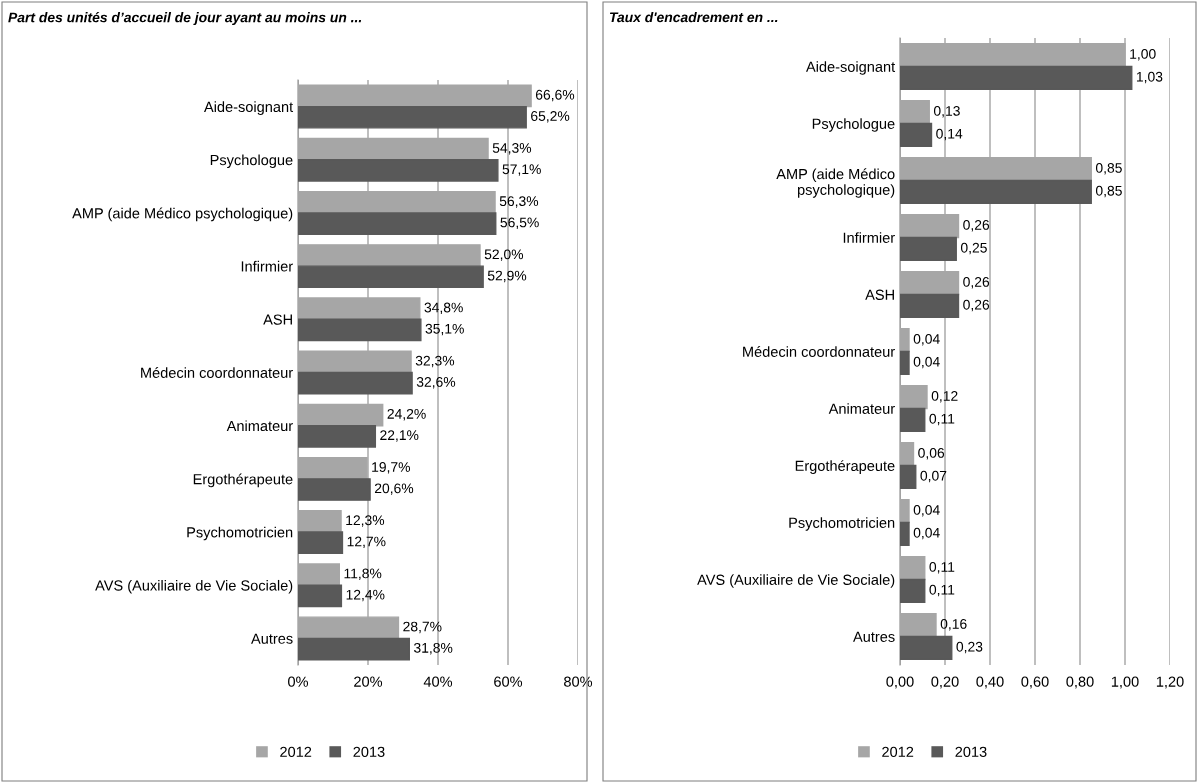 Image resolution: width=1202 pixels, height=783 pixels. What do you see at coordinates (443, 308) in the screenshot?
I see `data-label: 34,8%` at bounding box center [443, 308].